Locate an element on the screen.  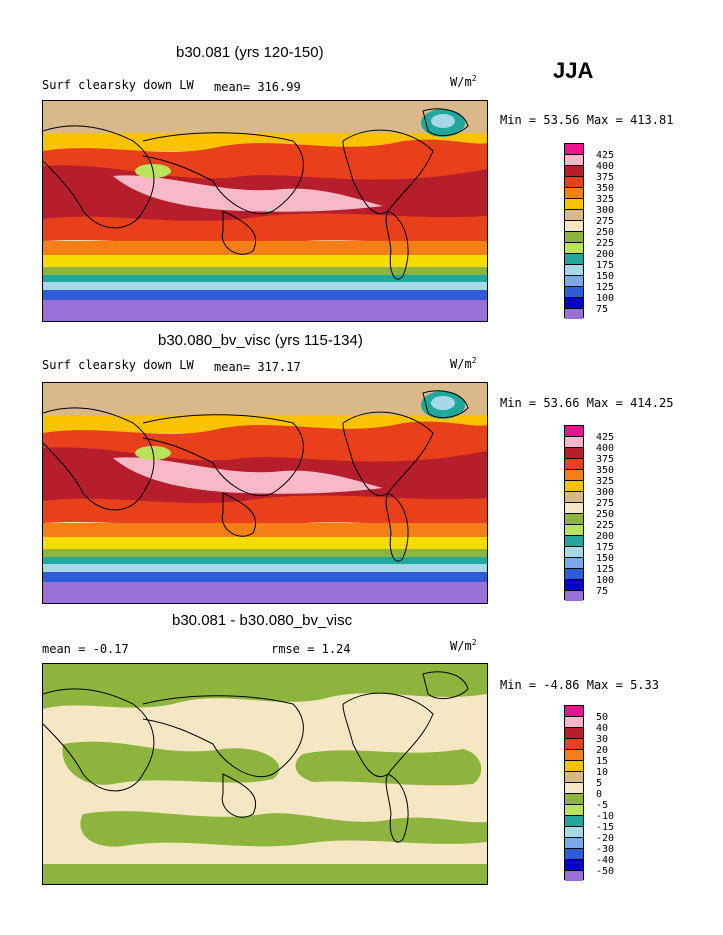
panel2-units: W/m2 is located at coordinates (463, 363).